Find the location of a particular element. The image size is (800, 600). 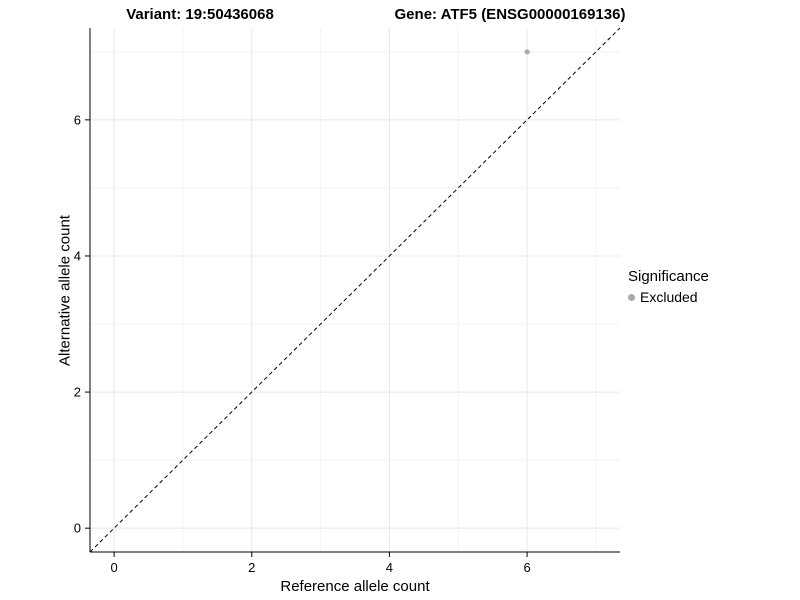

y-tick-label: 4 is located at coordinates (77, 255).